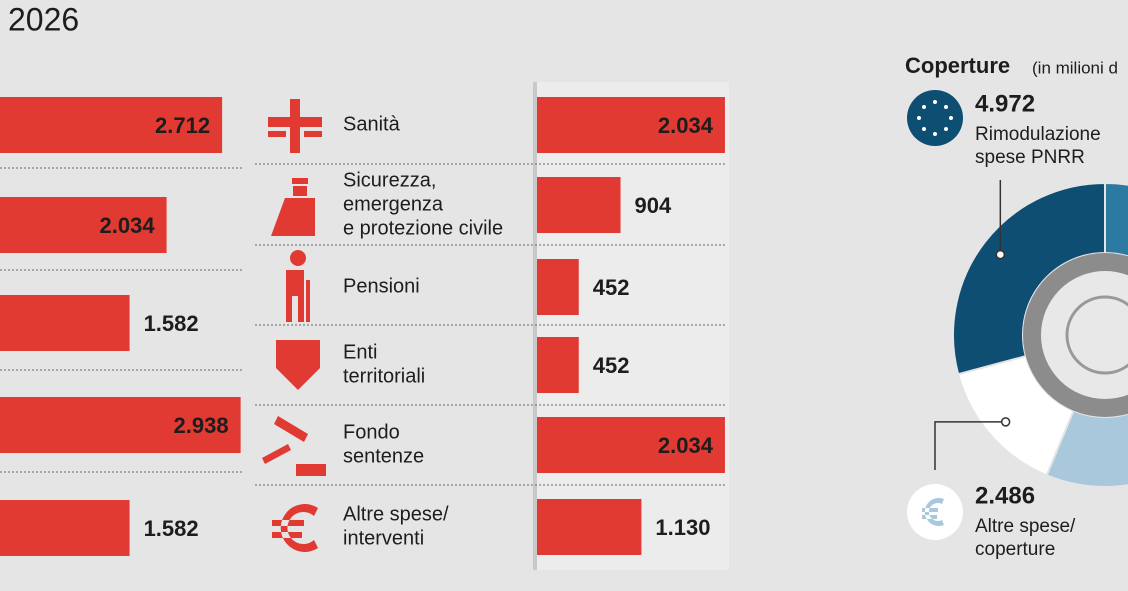 This screenshot has width=1128, height=591. What do you see at coordinates (295, 528) in the screenshot?
I see `icon-euro` at bounding box center [295, 528].